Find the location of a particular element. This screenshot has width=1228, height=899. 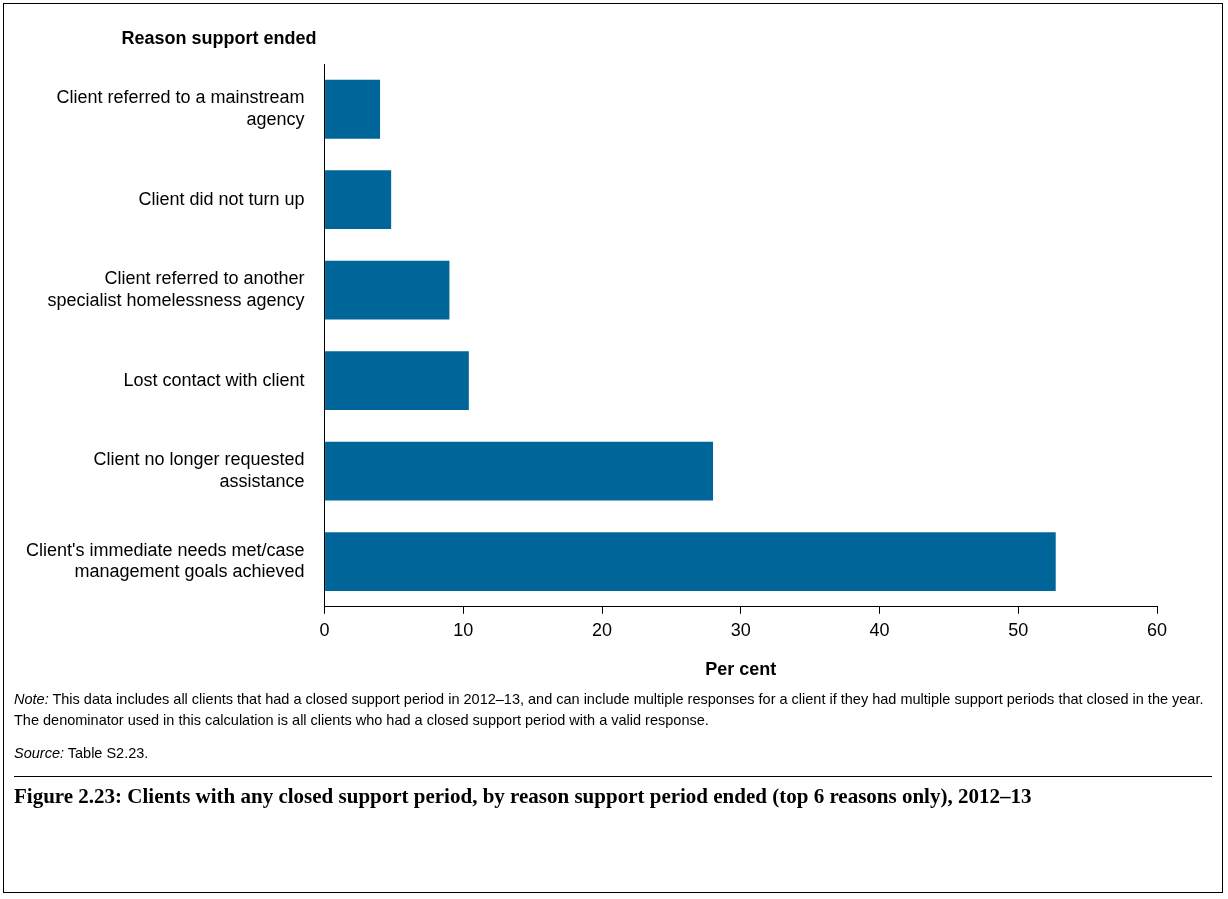

y-tick-label: Client's immediate needs met/case management goals achieved is located at coordinates (165, 560).